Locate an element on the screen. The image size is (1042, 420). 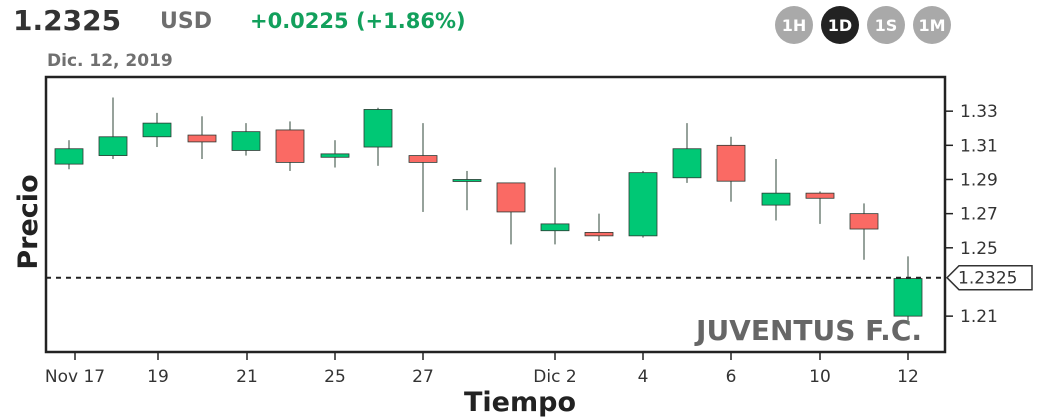
x-tick-label: 25 is located at coordinates (335, 377).